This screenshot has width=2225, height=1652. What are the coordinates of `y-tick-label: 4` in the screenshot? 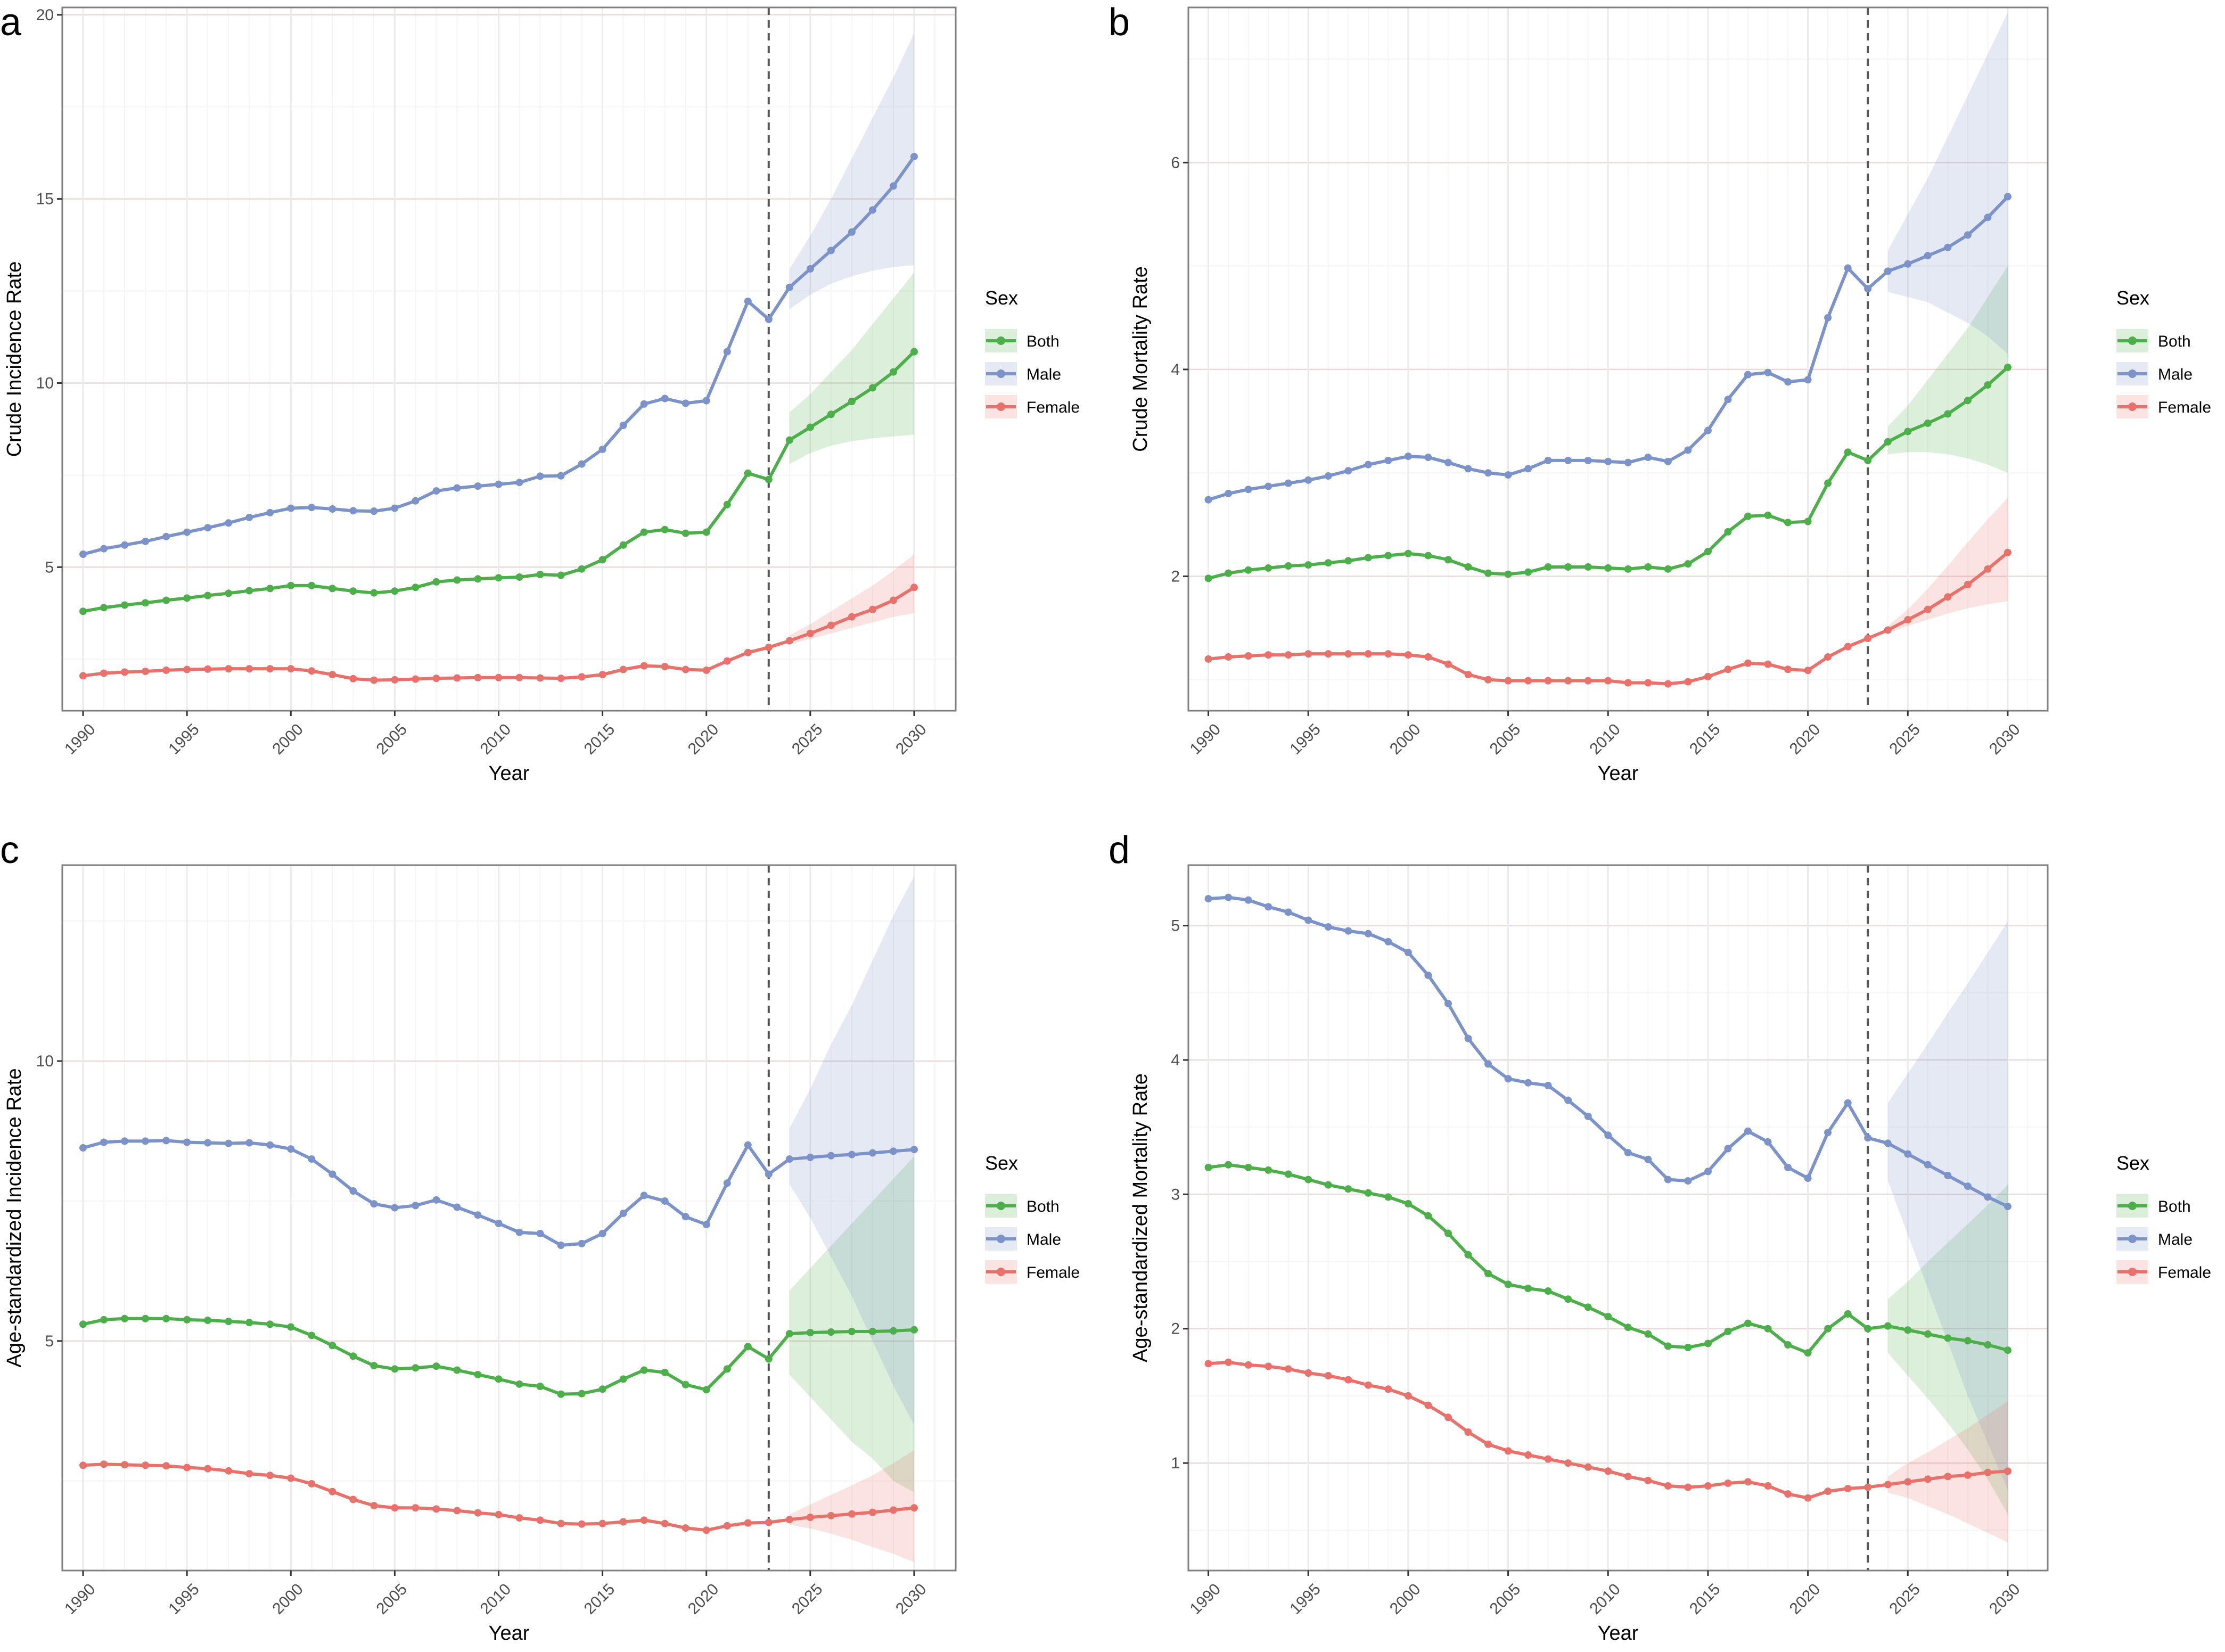 It's located at (1175, 370).